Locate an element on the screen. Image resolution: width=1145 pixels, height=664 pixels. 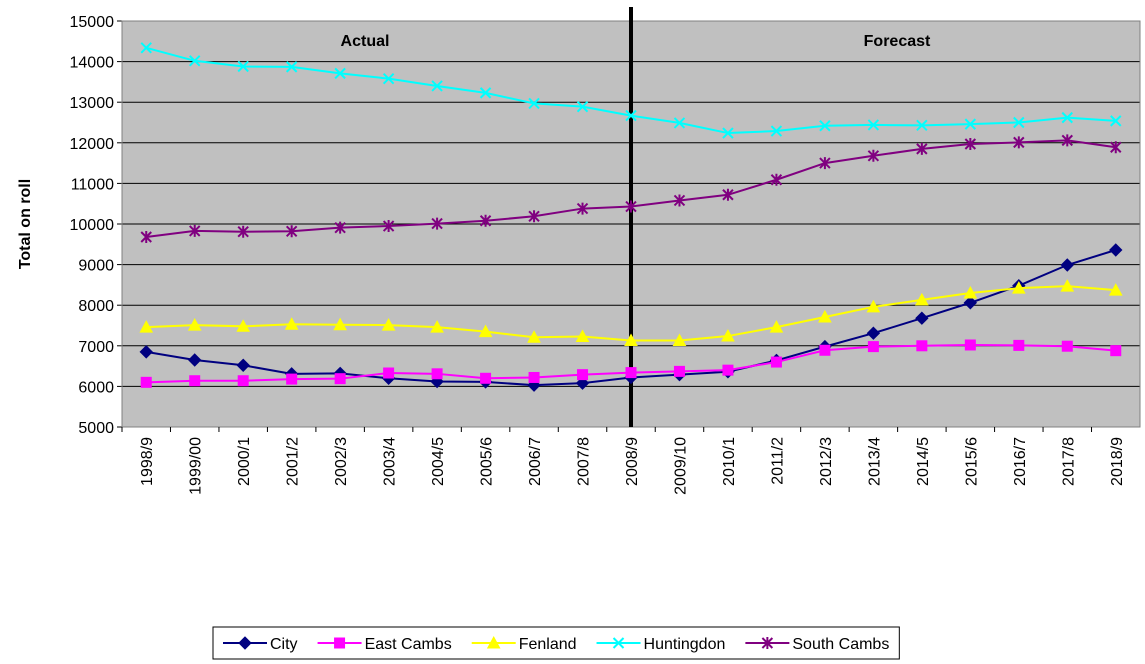
legend-label: South Cambs is located at coordinates (840, 644).